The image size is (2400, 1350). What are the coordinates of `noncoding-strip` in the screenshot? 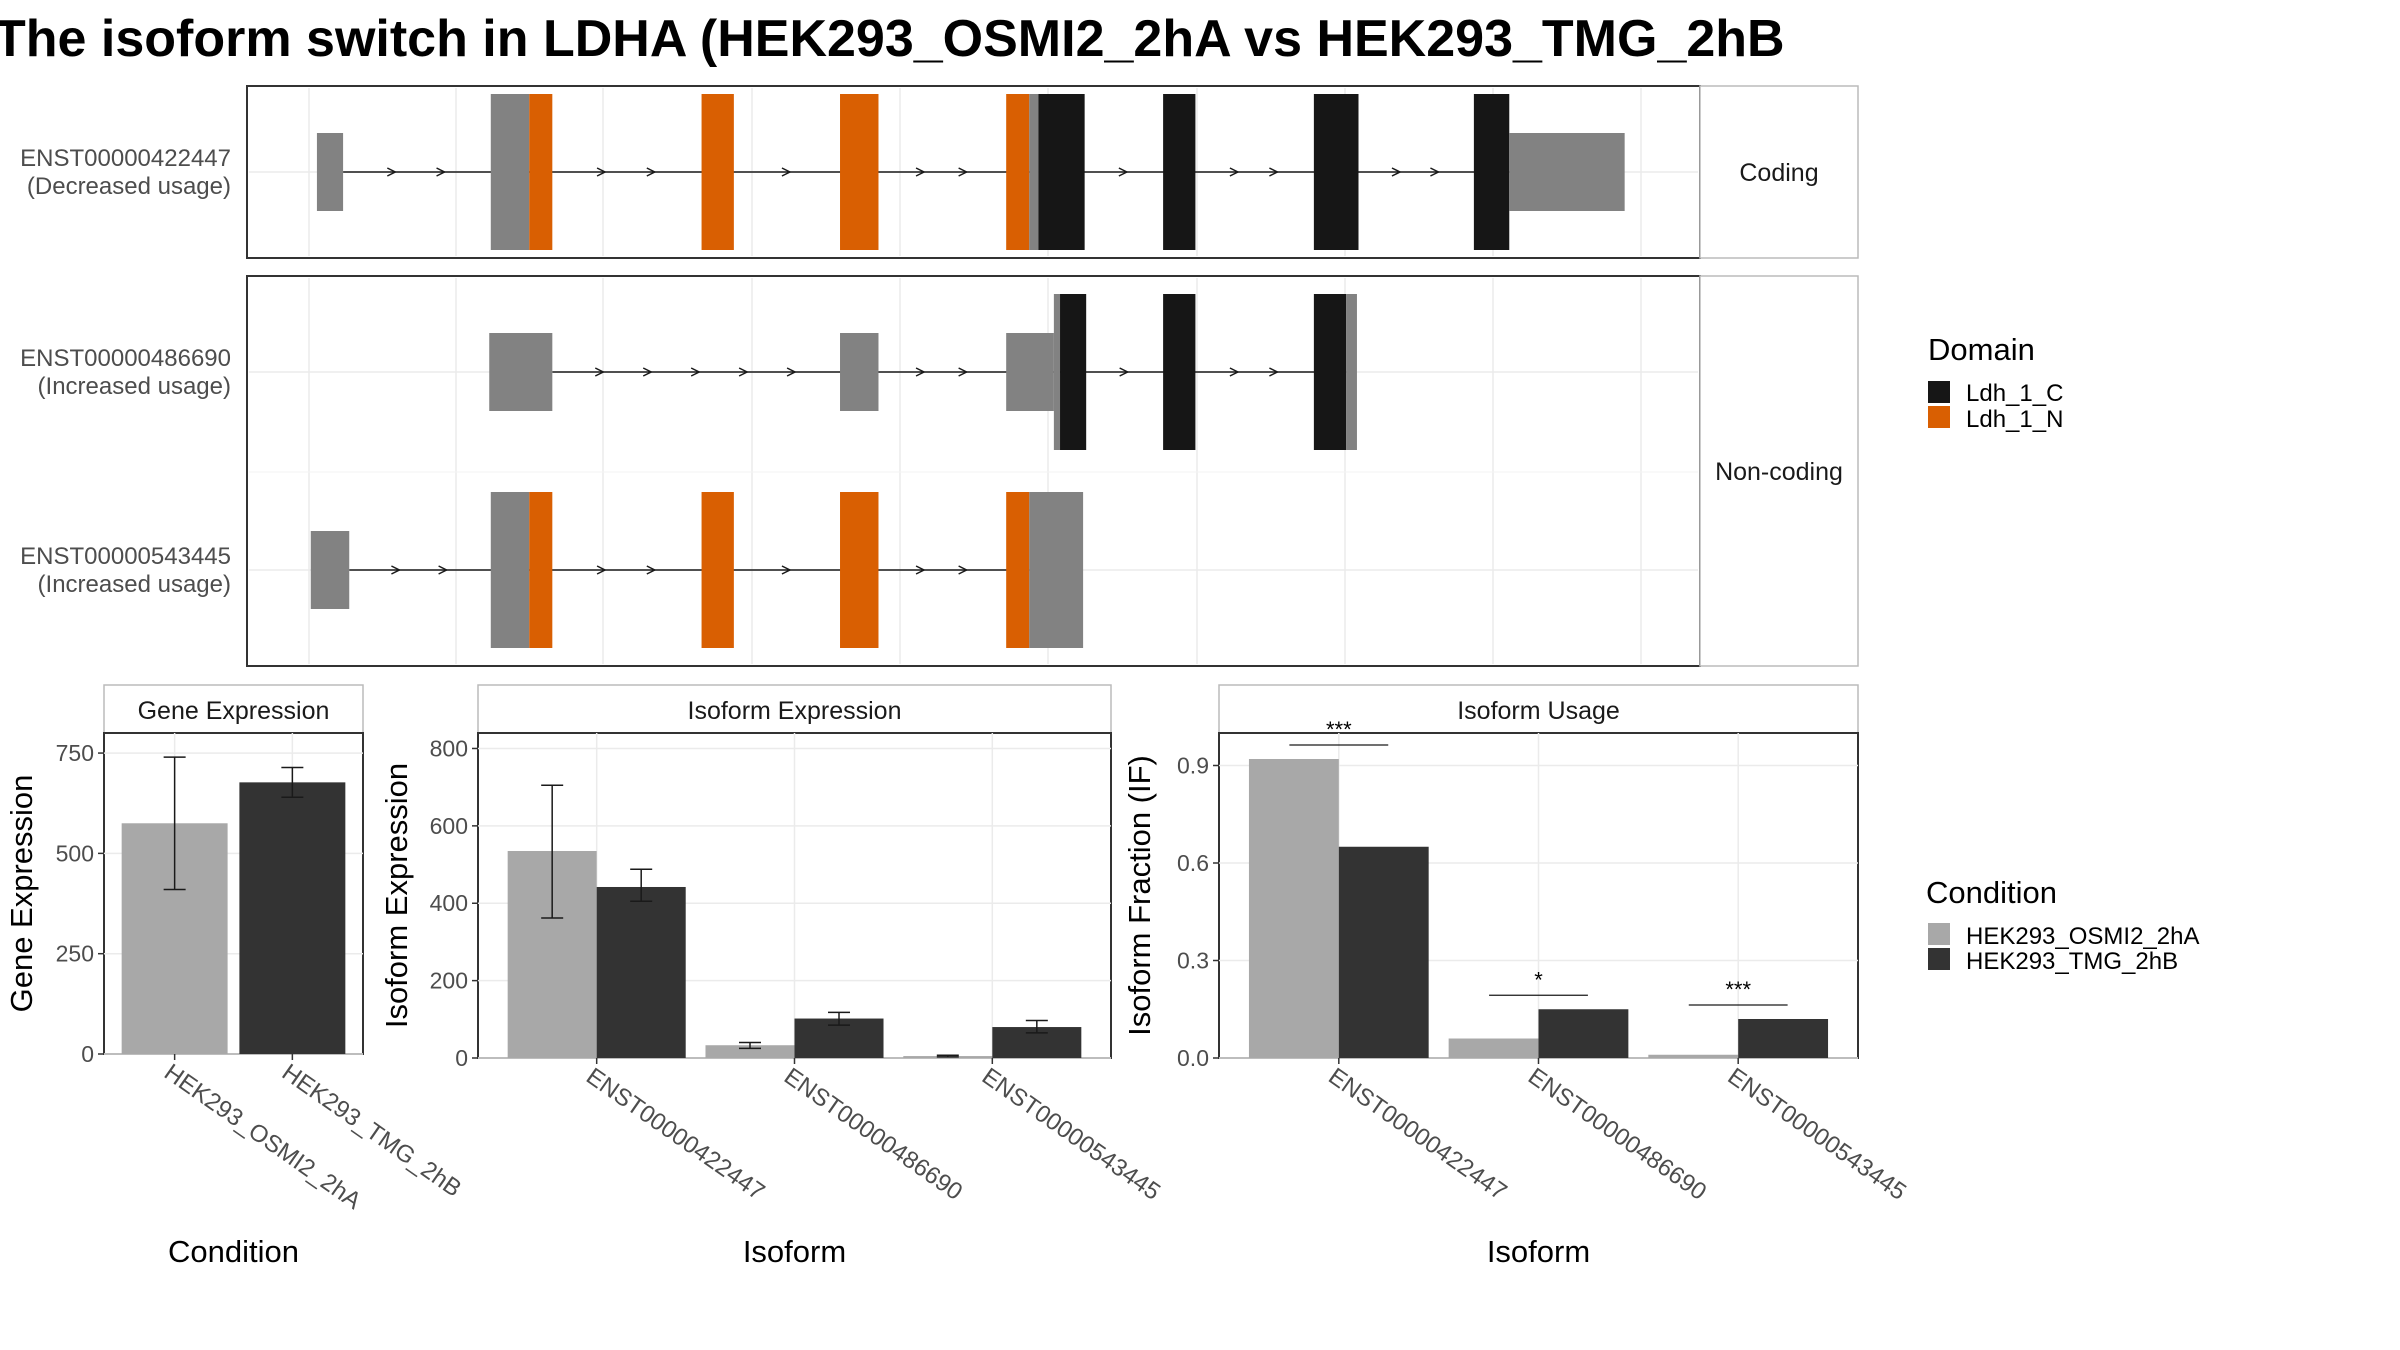 It's located at (1779, 471).